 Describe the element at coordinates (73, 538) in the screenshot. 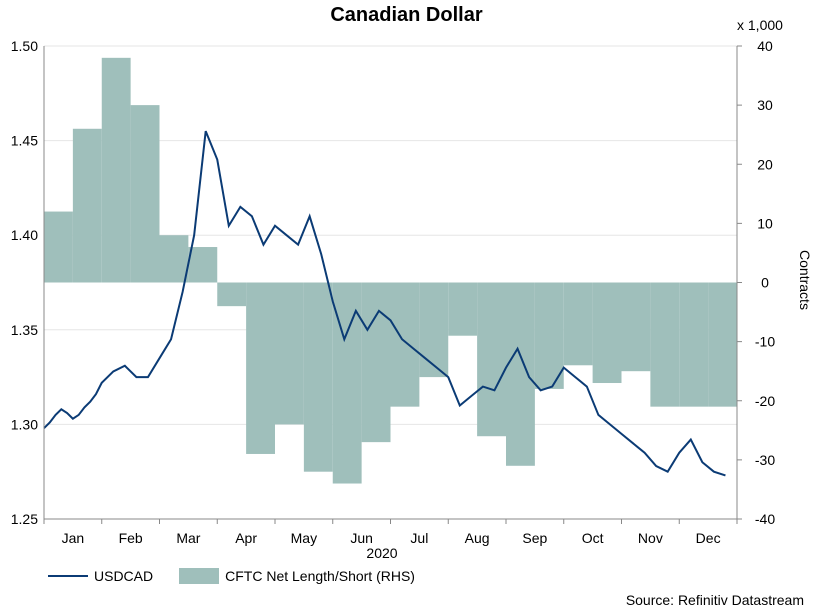

I see `month-label: Jan` at that location.